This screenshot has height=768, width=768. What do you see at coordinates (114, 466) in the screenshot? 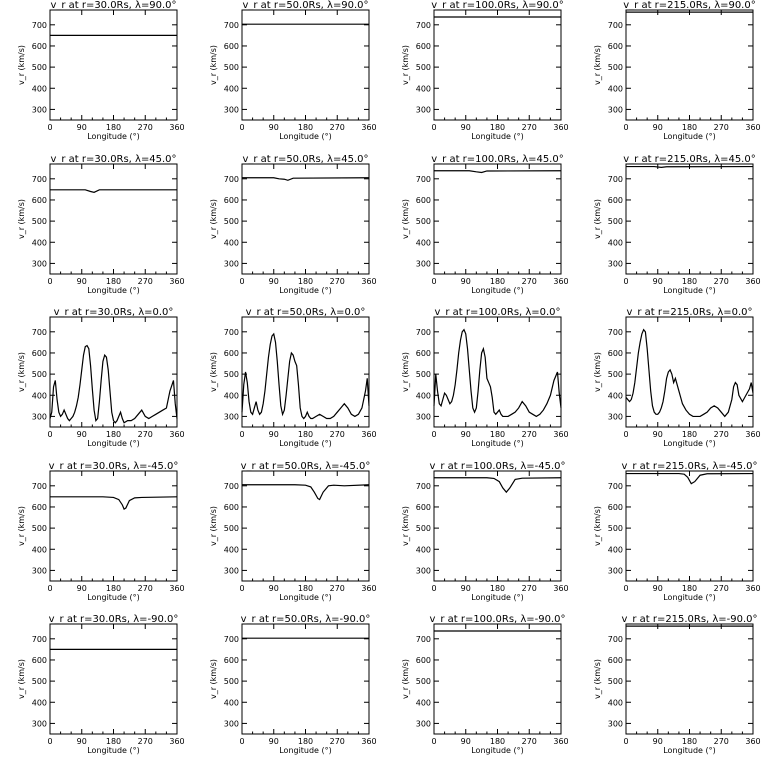
I see `chart-title: v_r at r=30.0Rs, λ=-45.0°` at bounding box center [114, 466].